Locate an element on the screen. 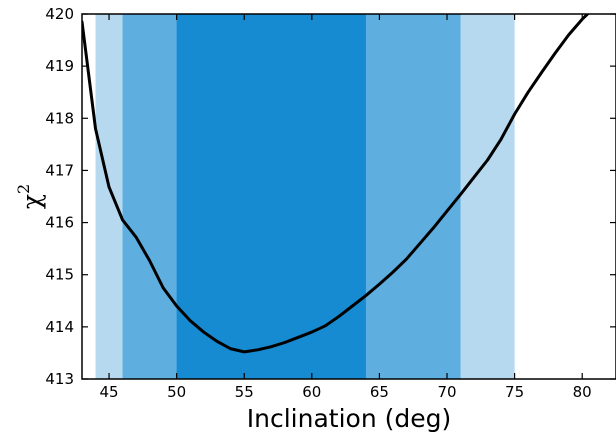  x-tick-label: 80 is located at coordinates (582, 392).